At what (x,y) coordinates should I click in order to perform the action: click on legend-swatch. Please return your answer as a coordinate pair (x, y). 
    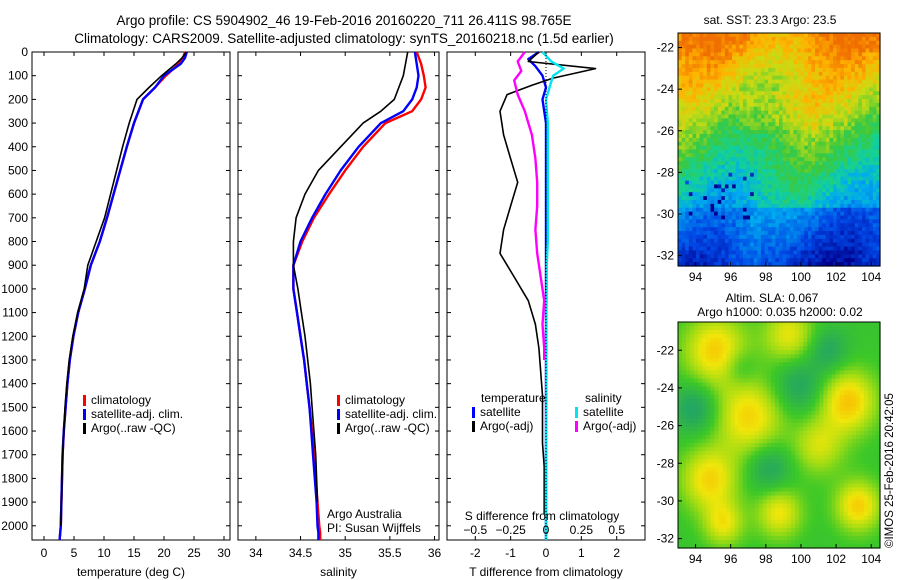
    Looking at the image, I should click on (473, 426).